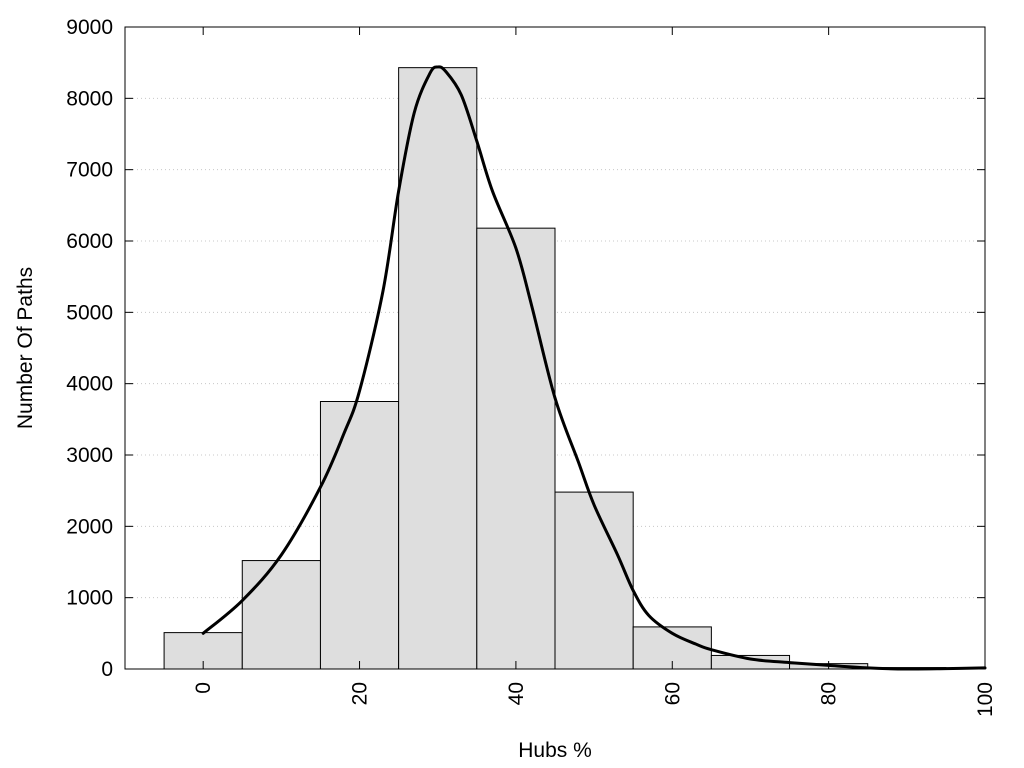 The width and height of the screenshot is (1024, 768). I want to click on x-tick-label: 80, so click(829, 693).